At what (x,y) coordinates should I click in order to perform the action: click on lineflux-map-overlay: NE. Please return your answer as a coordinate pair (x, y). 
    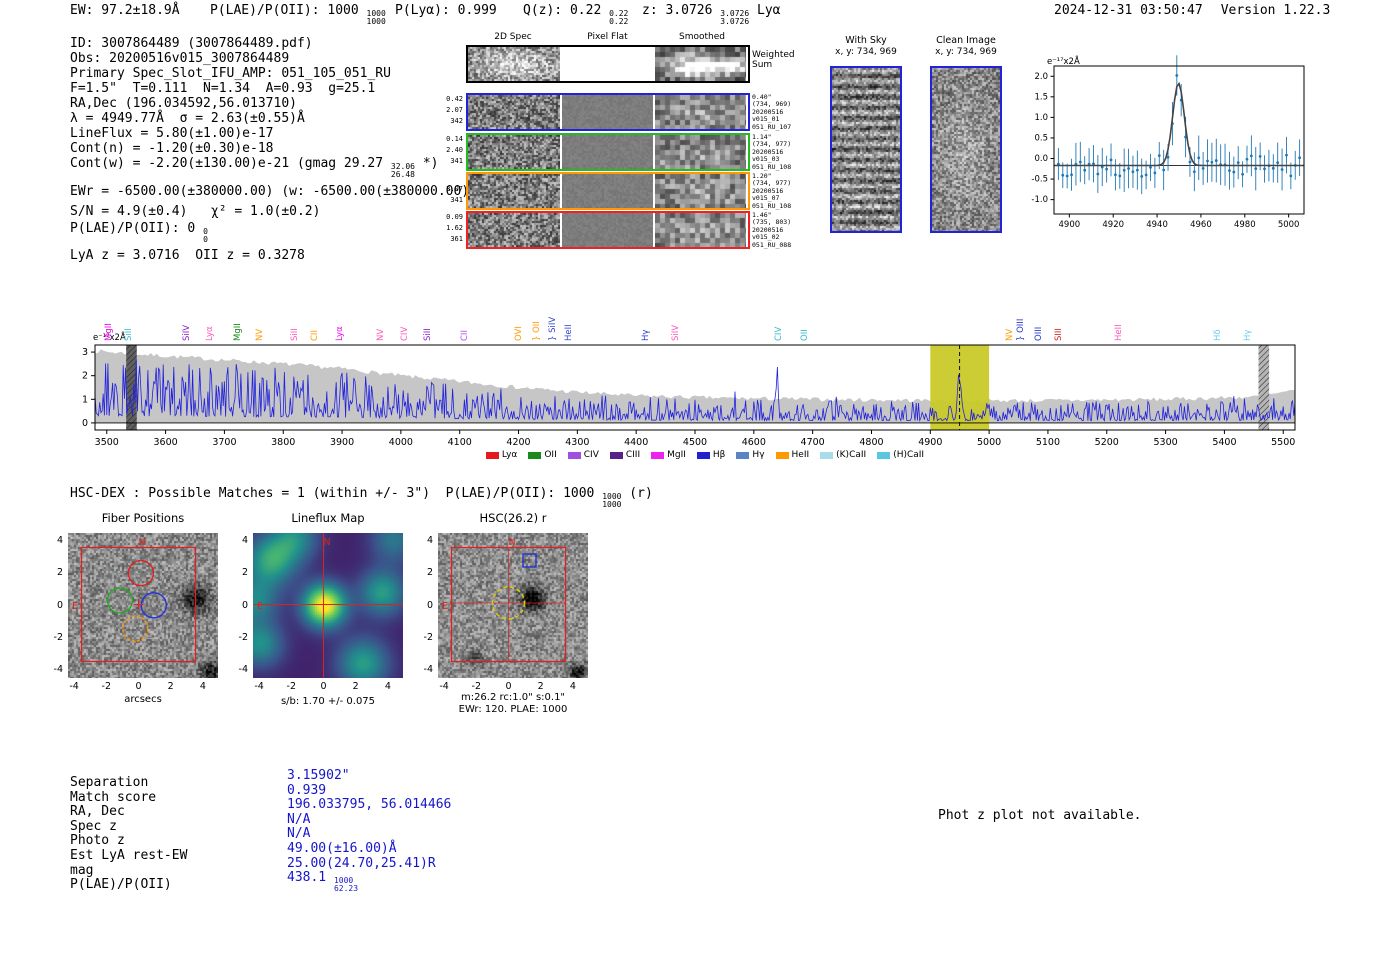
    Looking at the image, I should click on (328, 605).